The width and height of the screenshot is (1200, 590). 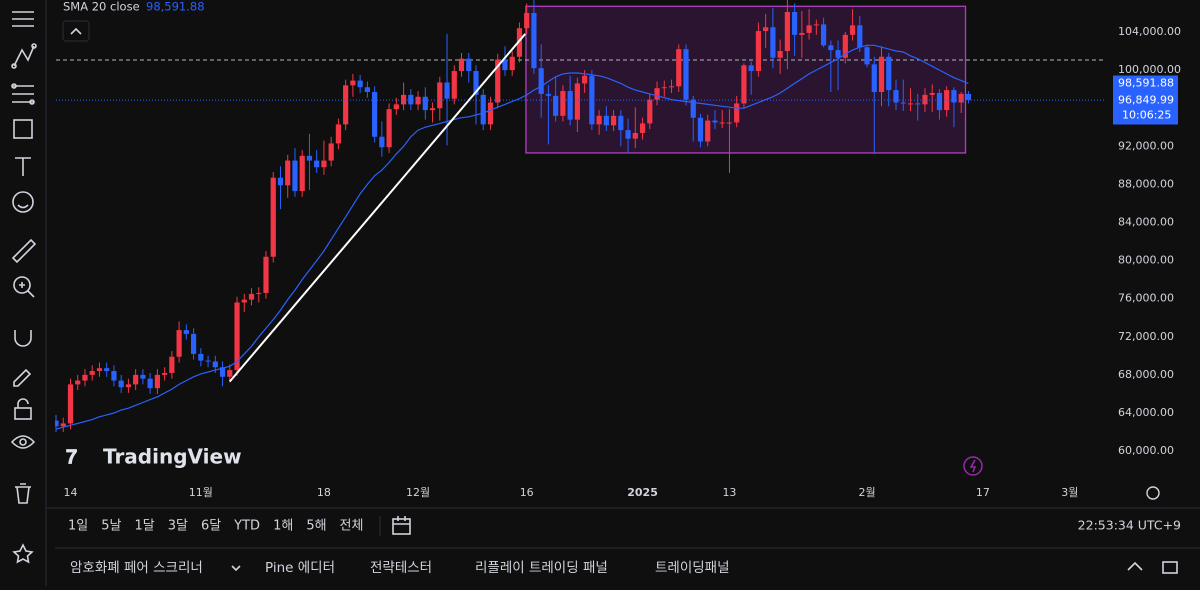 I want to click on logo-mark: 𝟕, so click(x=71, y=457).